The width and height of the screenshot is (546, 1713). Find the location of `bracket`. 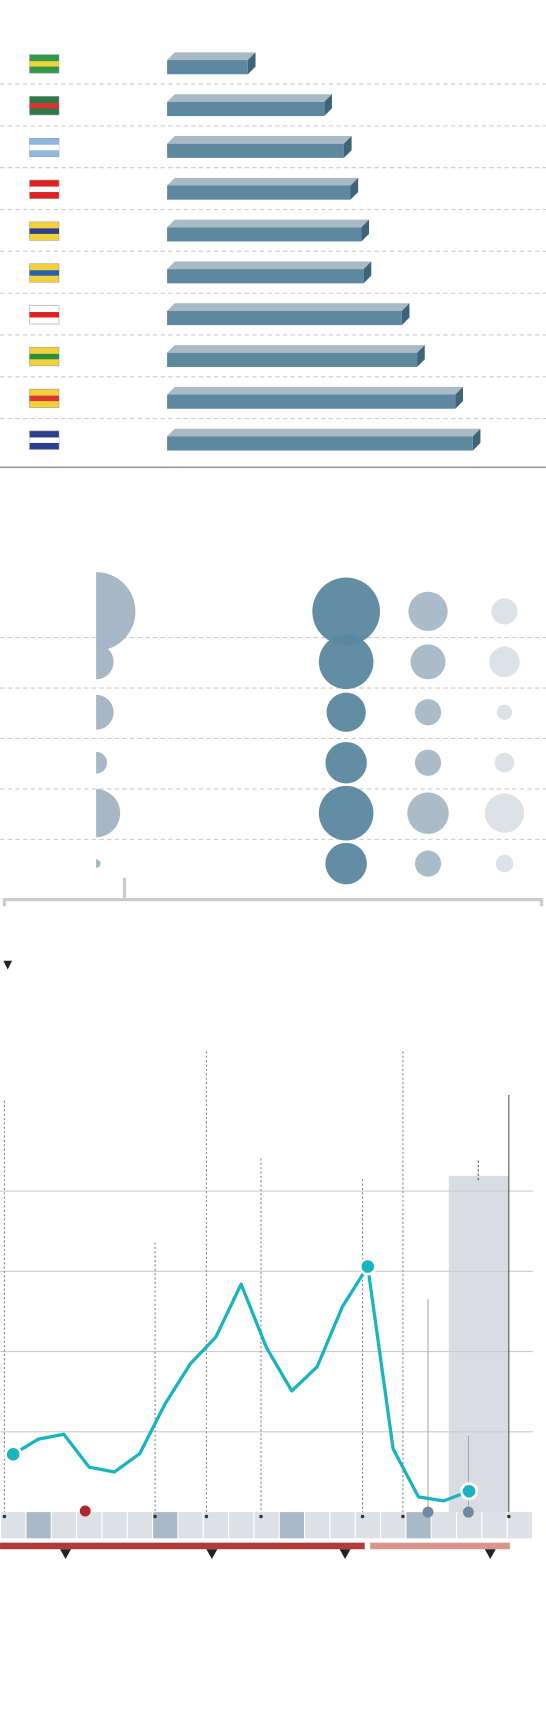

bracket is located at coordinates (273, 892).